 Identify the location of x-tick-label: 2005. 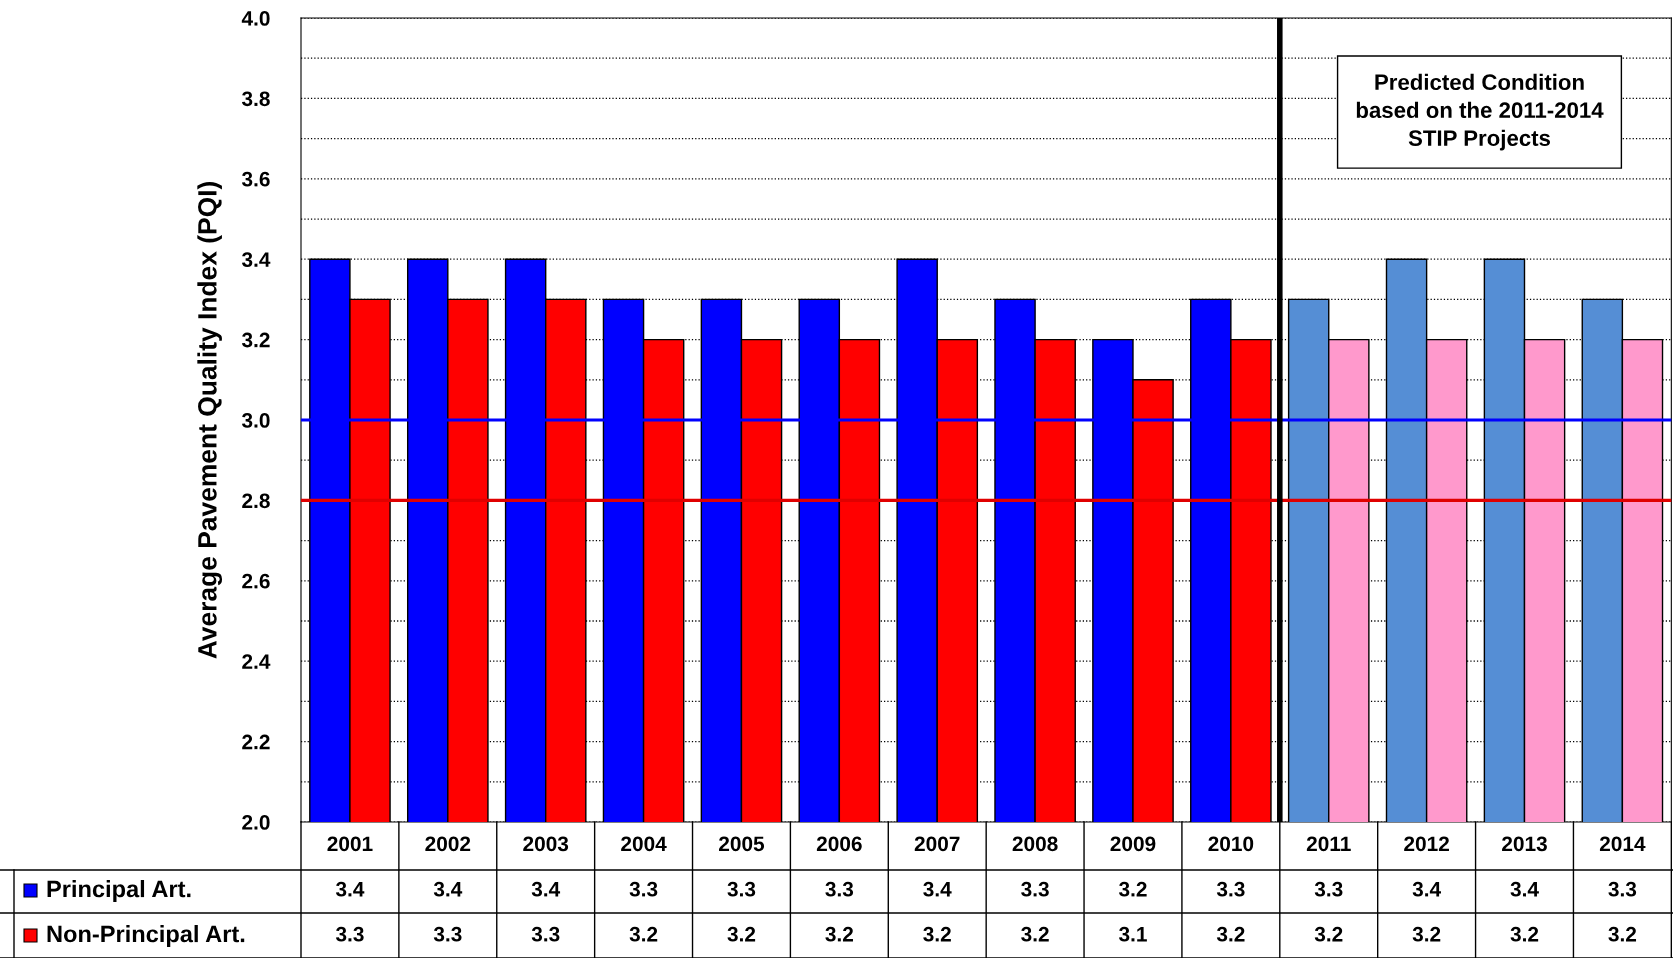
(742, 844).